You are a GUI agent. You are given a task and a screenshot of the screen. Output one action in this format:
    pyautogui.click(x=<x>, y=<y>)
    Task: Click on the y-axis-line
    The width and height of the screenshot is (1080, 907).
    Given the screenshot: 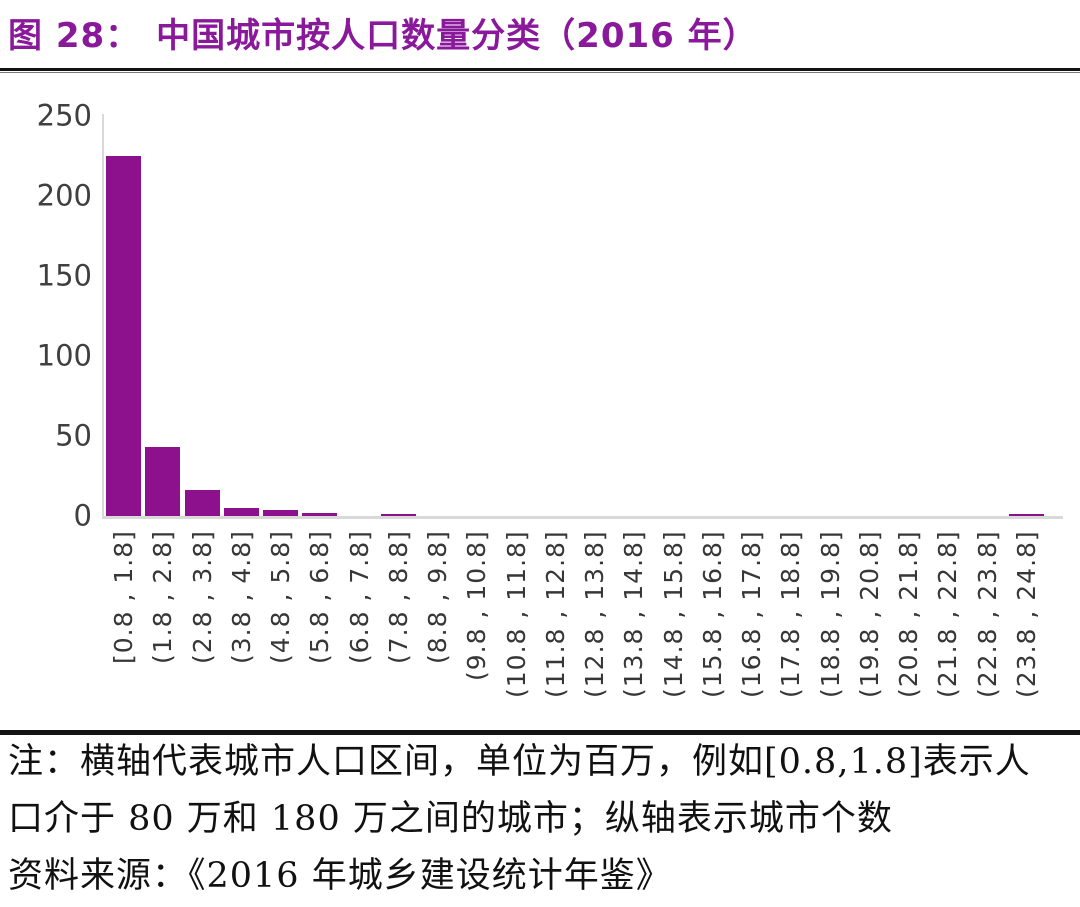 What is the action you would take?
    pyautogui.click(x=103, y=315)
    